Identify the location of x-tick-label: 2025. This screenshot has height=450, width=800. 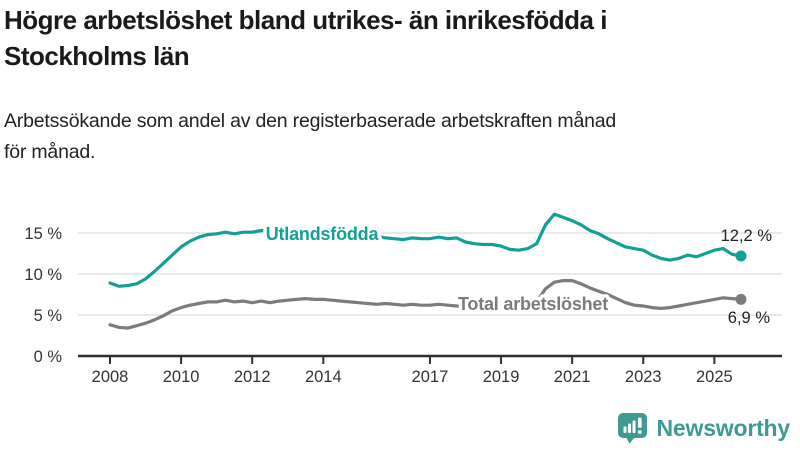
(714, 377).